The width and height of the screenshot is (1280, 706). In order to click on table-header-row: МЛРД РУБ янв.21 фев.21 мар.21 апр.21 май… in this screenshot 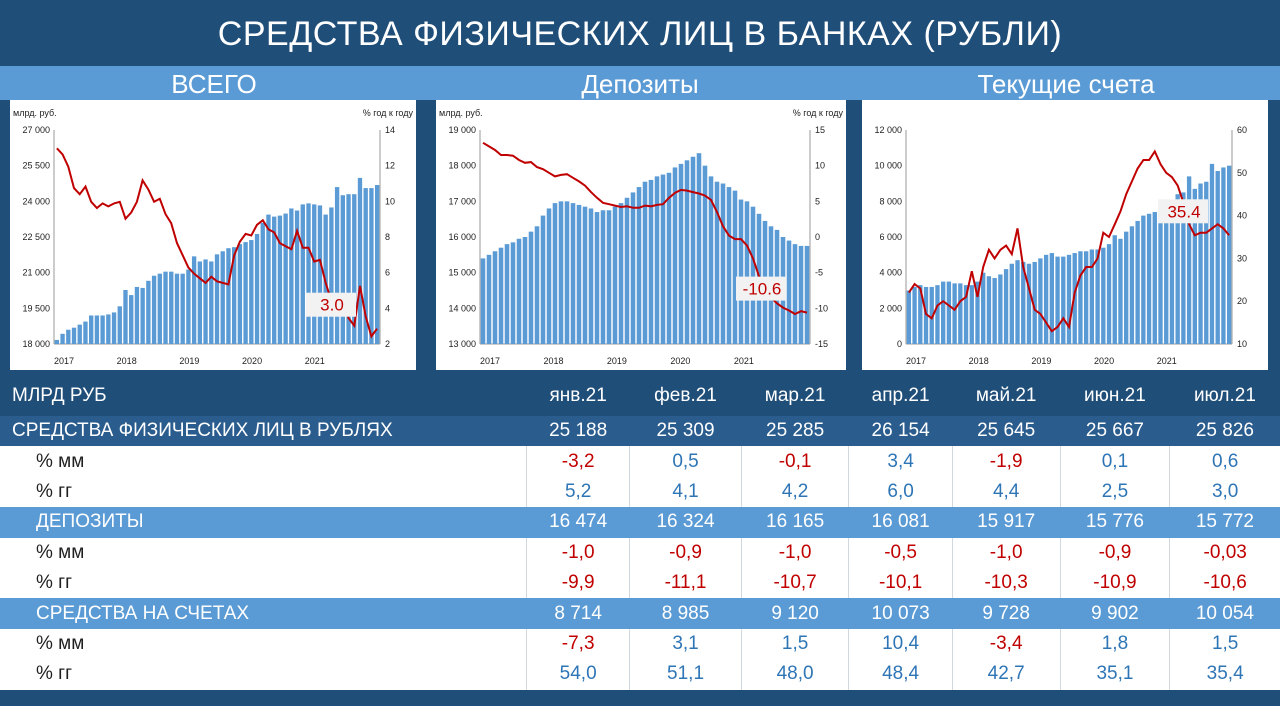, I will do `click(640, 396)`.